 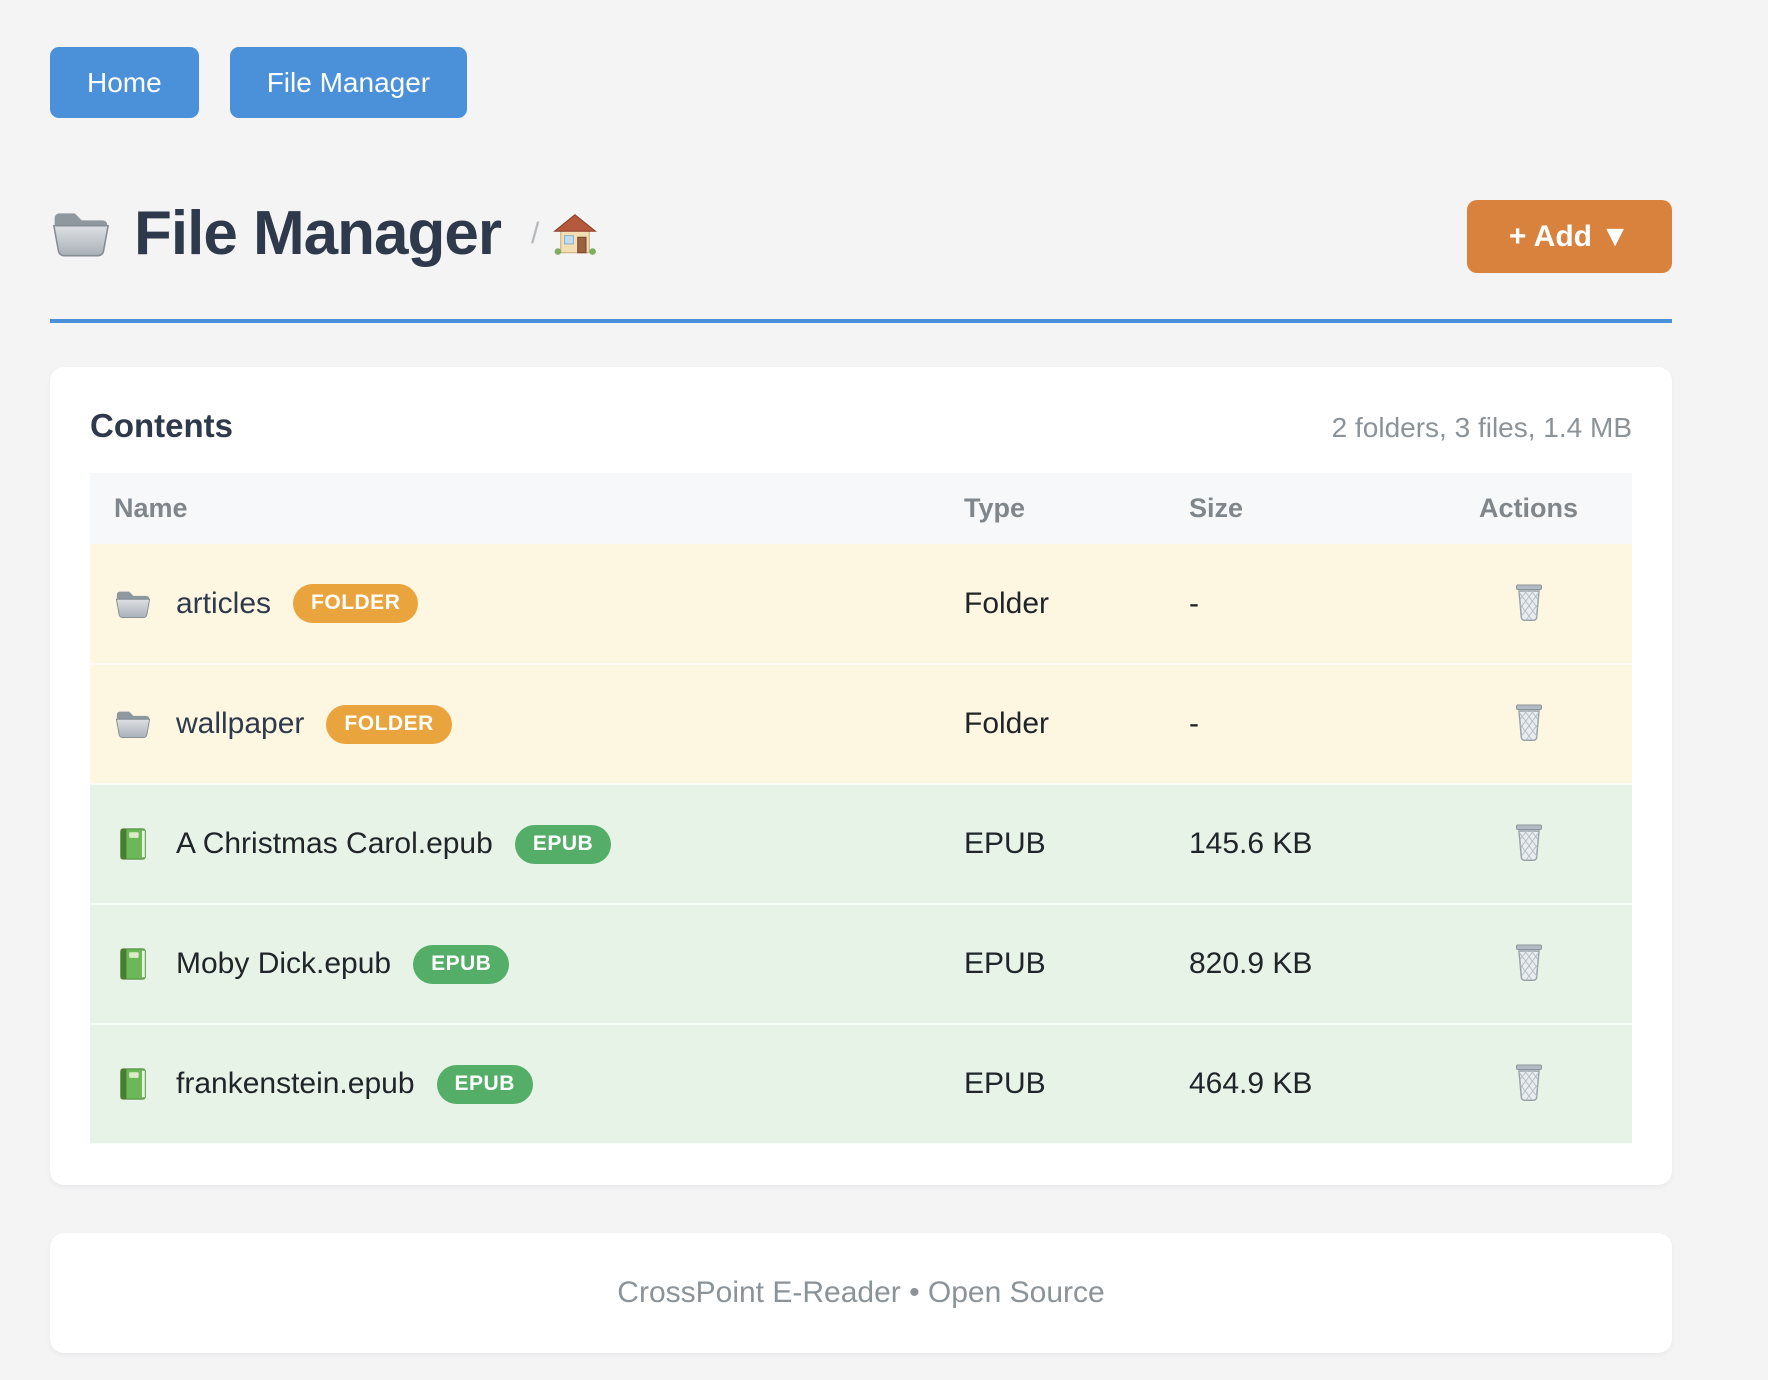 What do you see at coordinates (1295, 844) in the screenshot?
I see `size-cell: 145.6 KB` at bounding box center [1295, 844].